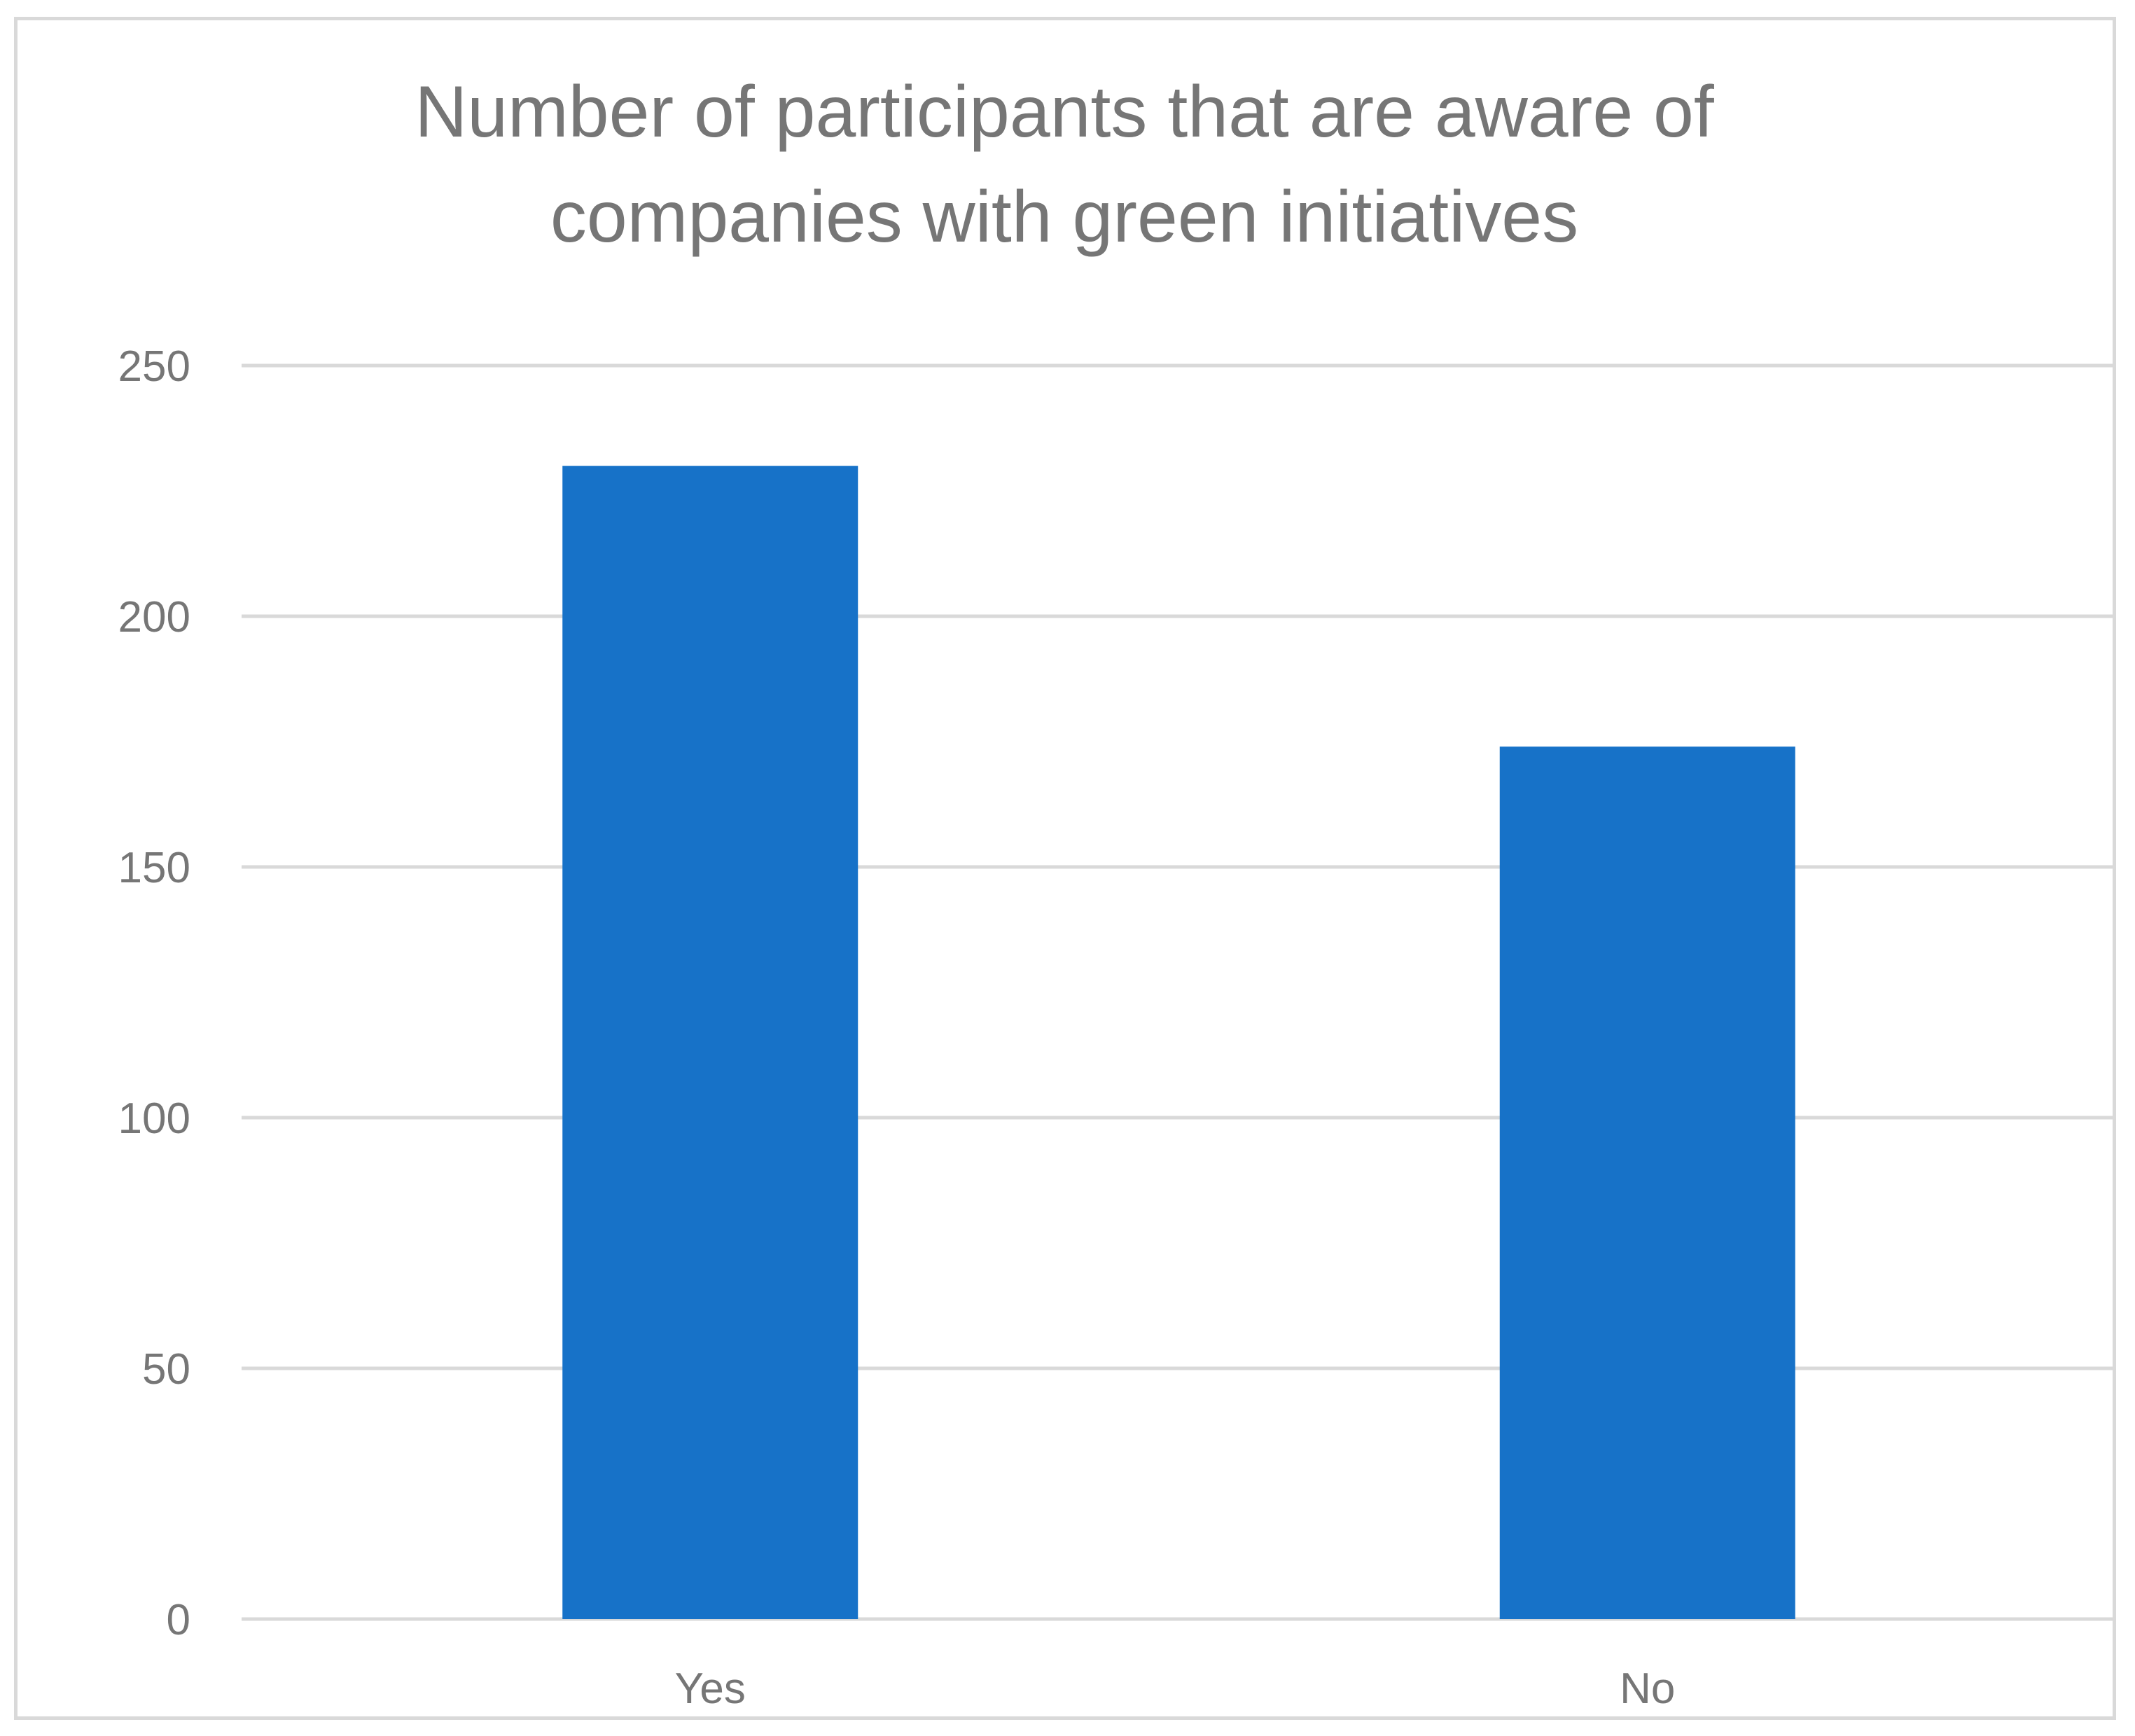 This screenshot has height=1736, width=2135. Describe the element at coordinates (1065, 112) in the screenshot. I see `chart-title-line-1: Number of participants that are aware of` at that location.